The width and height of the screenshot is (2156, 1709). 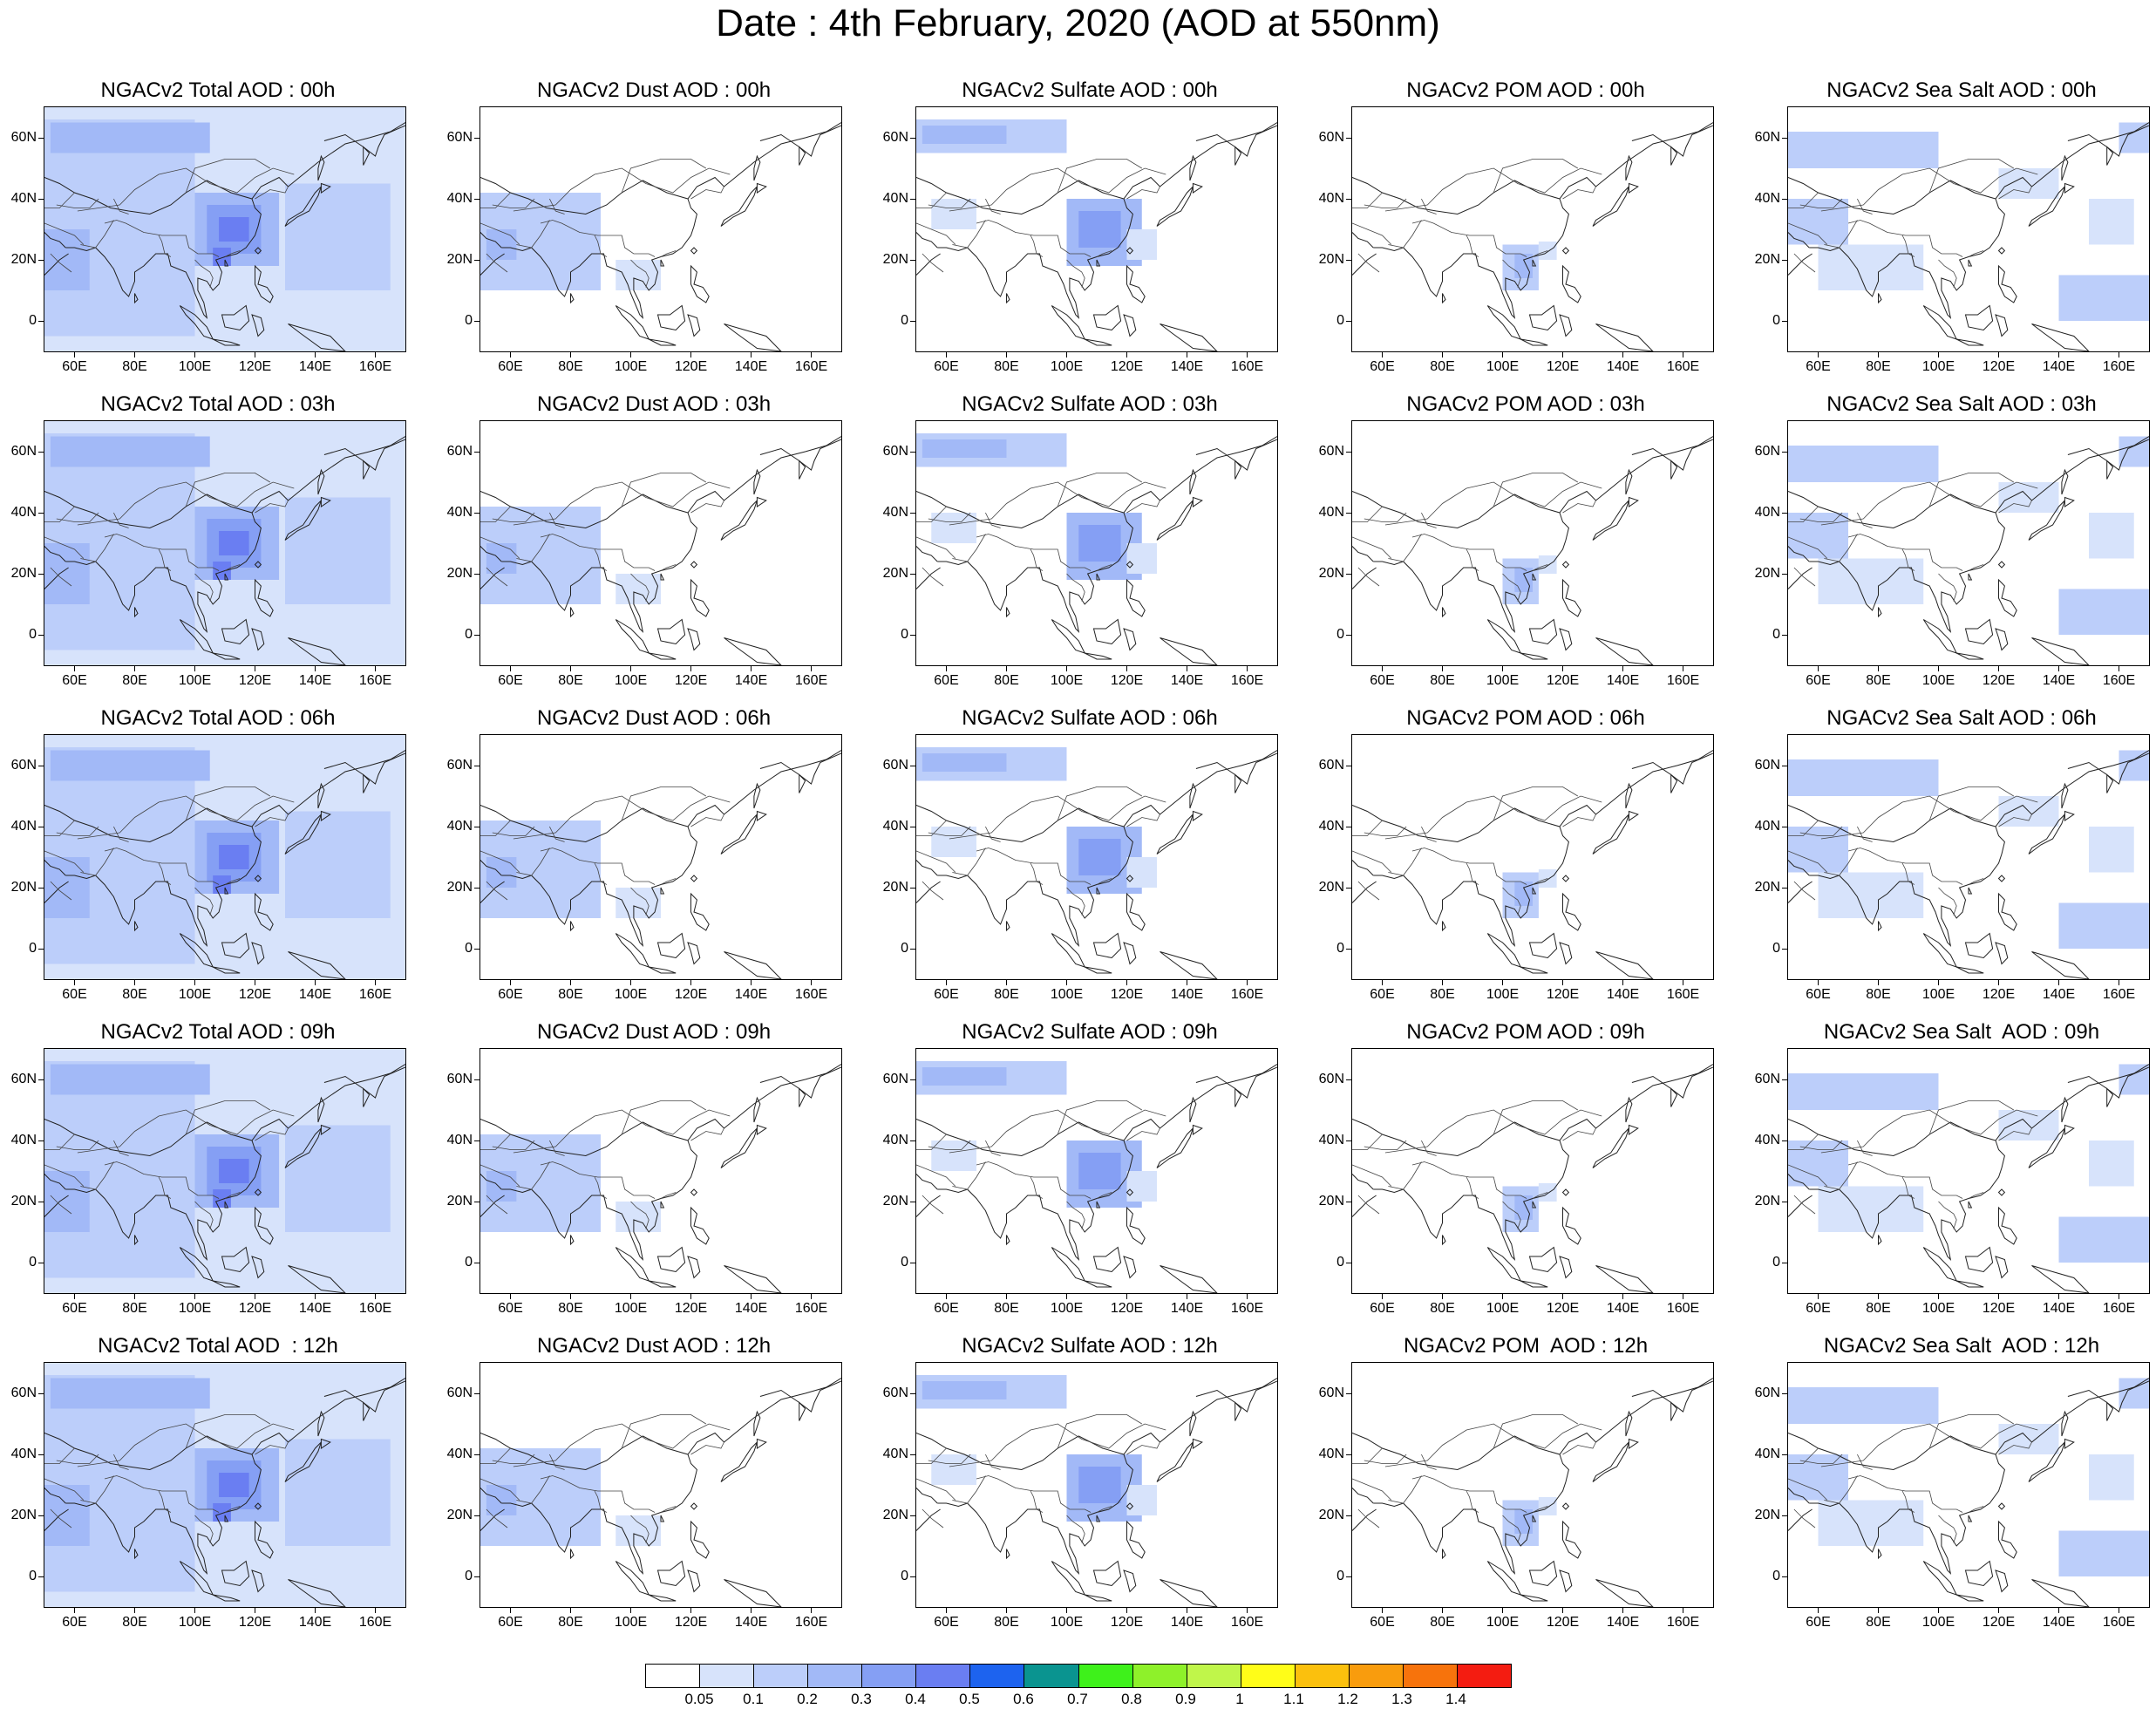 What do you see at coordinates (2059, 1308) in the screenshot?
I see `x-tick-label: 140E` at bounding box center [2059, 1308].